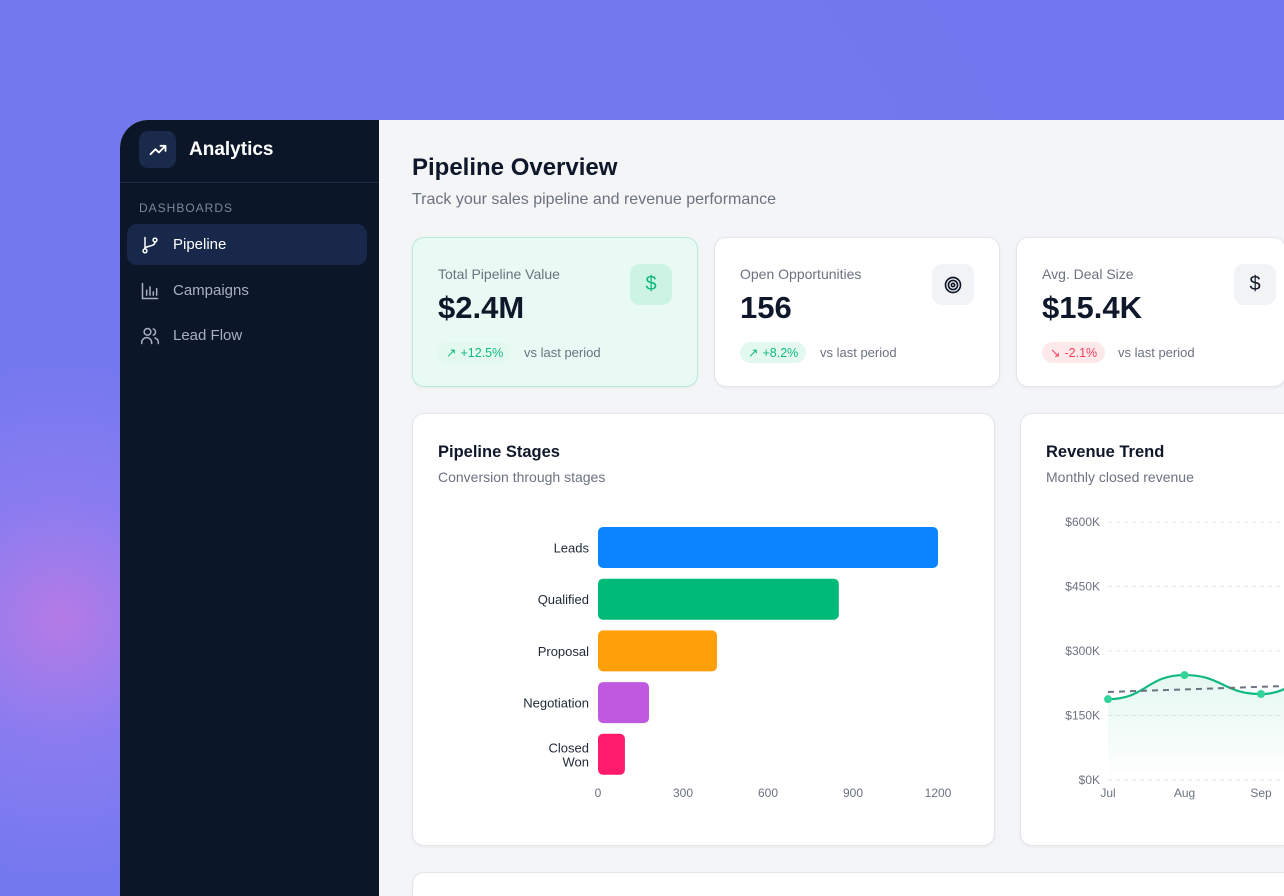 The image size is (1284, 896). What do you see at coordinates (150, 245) in the screenshot?
I see `git-branch-icon` at bounding box center [150, 245].